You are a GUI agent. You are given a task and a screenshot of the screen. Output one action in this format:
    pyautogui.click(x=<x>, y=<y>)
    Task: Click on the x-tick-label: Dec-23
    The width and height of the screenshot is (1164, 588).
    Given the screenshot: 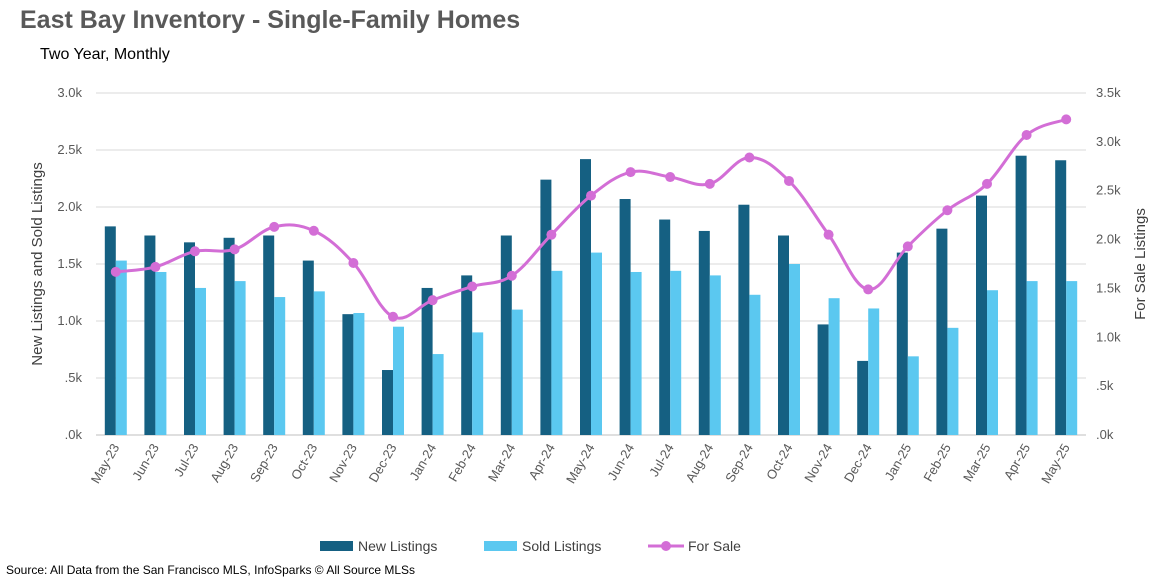 What is the action you would take?
    pyautogui.click(x=383, y=463)
    